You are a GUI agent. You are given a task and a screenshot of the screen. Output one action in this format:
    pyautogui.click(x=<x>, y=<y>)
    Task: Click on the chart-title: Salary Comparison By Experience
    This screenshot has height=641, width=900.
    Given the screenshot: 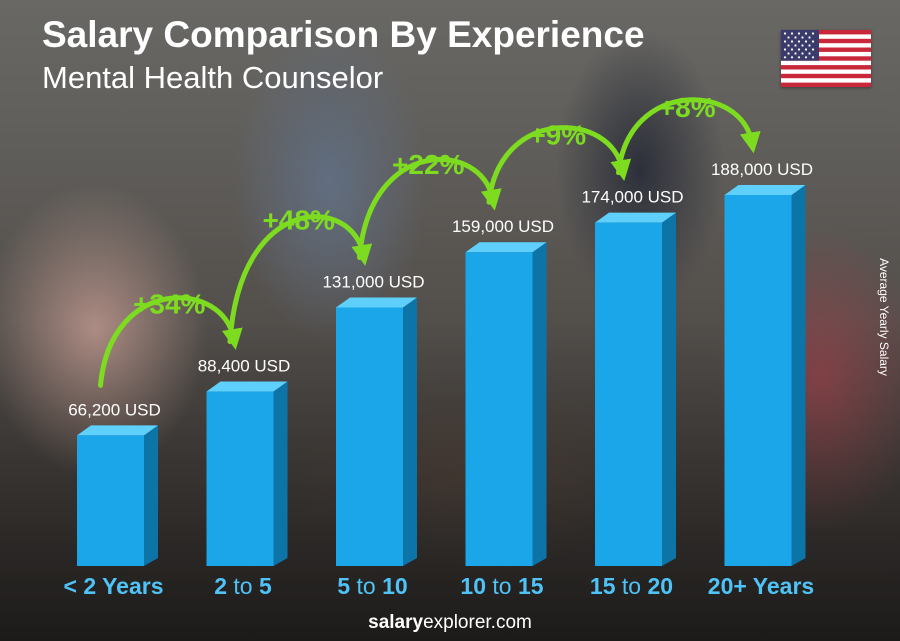 What is the action you would take?
    pyautogui.click(x=343, y=34)
    